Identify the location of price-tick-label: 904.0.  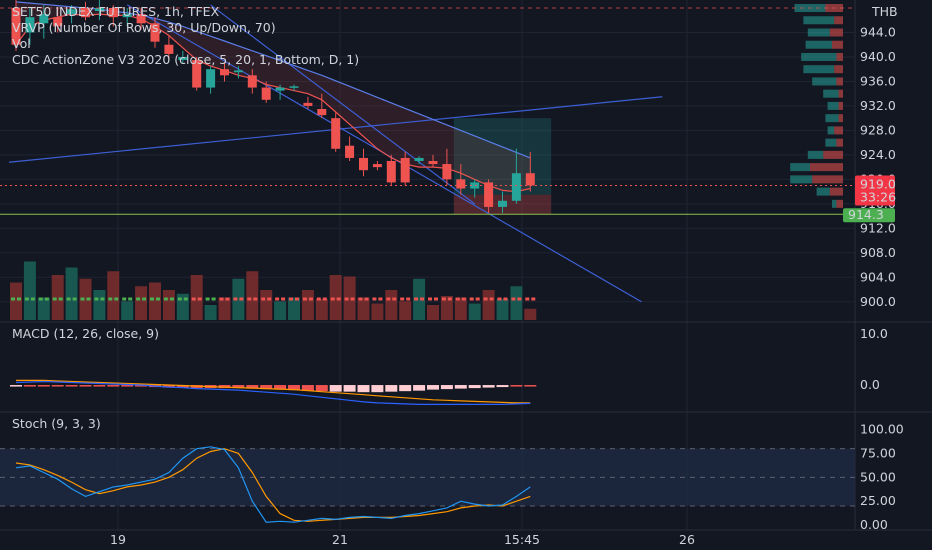
(878, 276).